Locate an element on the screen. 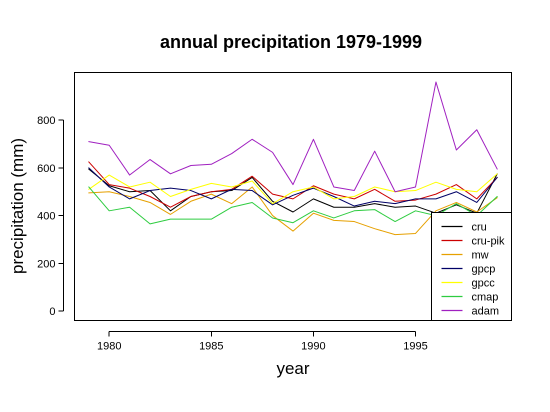  series-line-cru-pik is located at coordinates (293, 184).